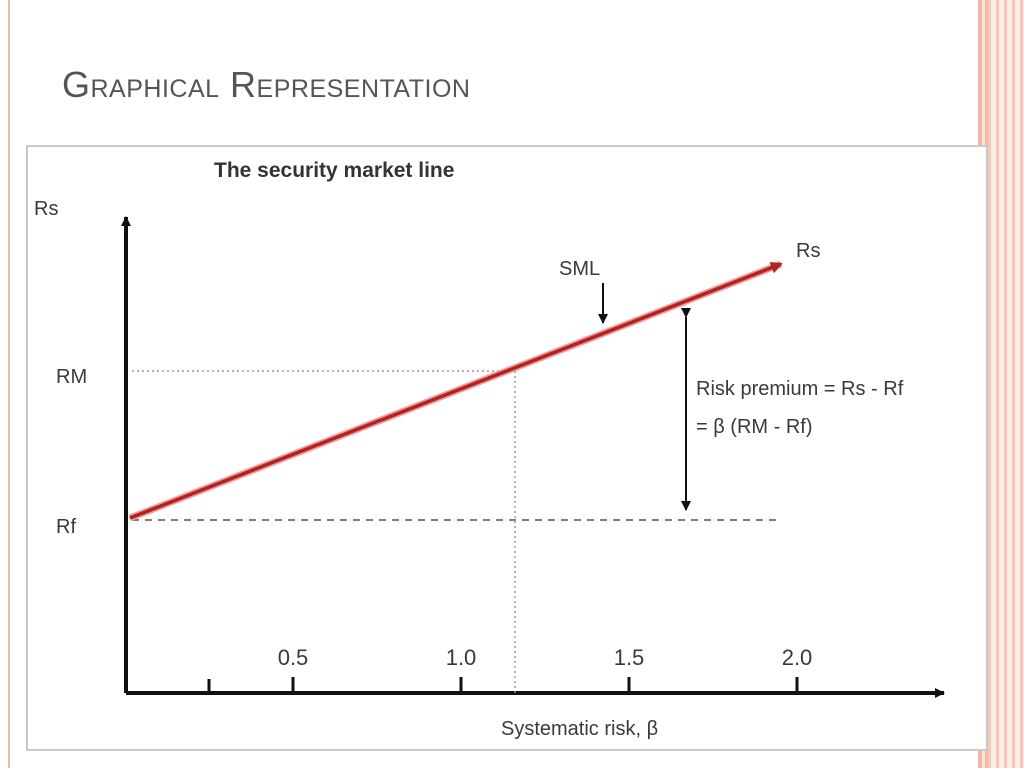 Image resolution: width=1024 pixels, height=768 pixels. What do you see at coordinates (334, 170) in the screenshot?
I see `chart-title: The security market line` at bounding box center [334, 170].